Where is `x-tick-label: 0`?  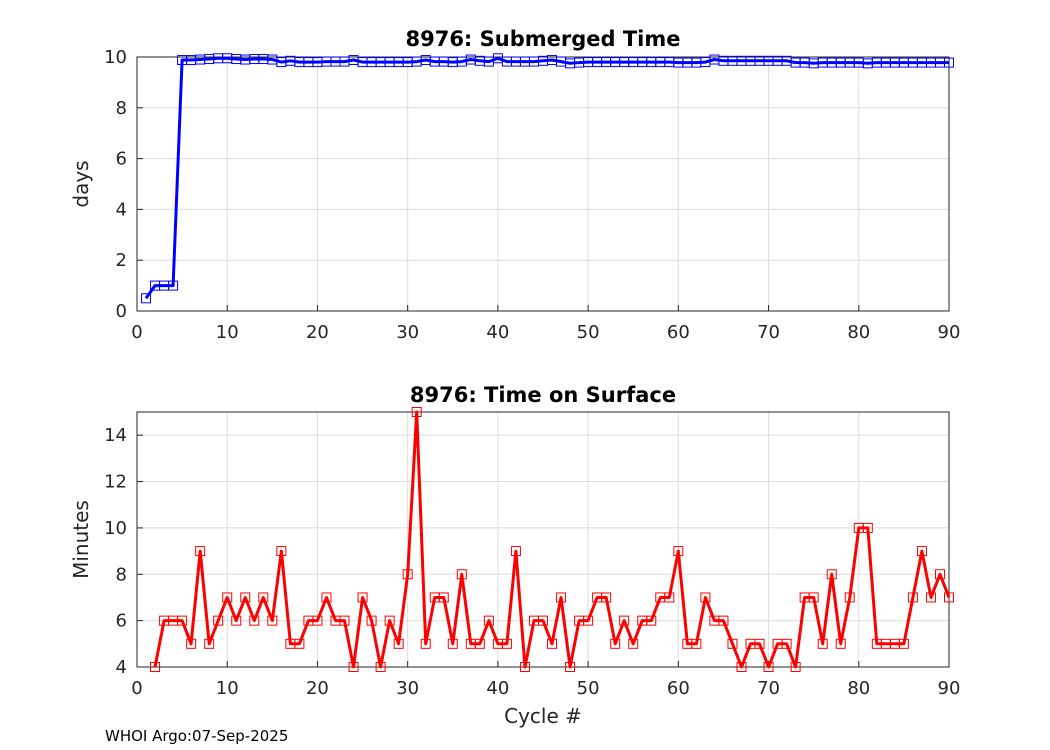 x-tick-label: 0 is located at coordinates (136, 688).